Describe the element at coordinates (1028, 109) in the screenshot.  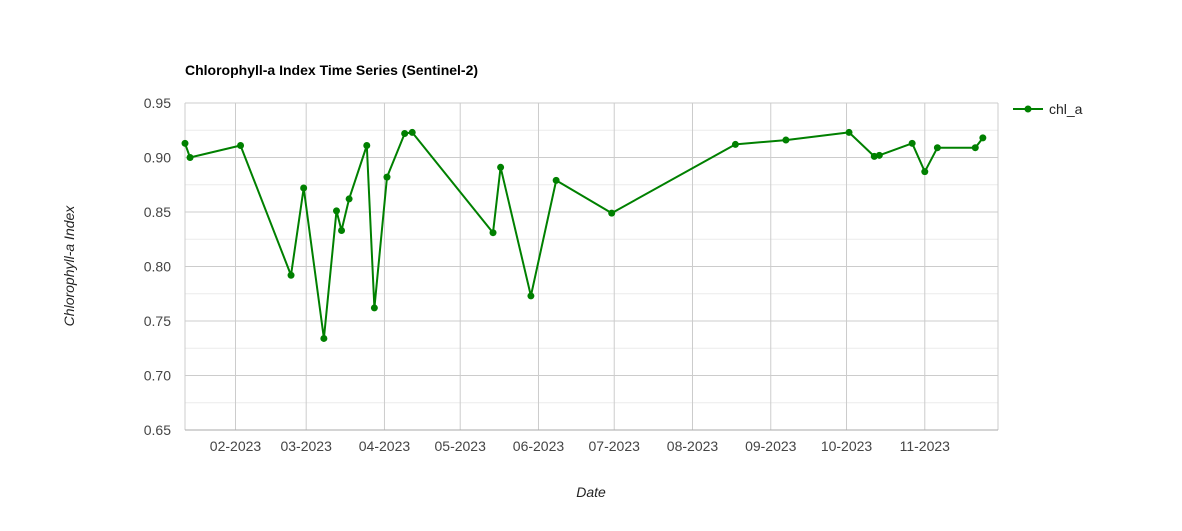
I see `legend-point-marker` at that location.